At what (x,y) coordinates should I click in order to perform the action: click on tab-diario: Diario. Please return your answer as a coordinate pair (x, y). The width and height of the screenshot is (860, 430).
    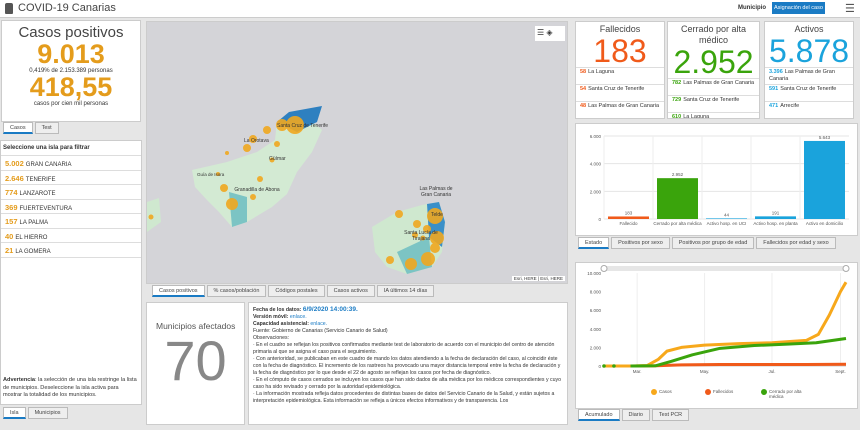
    Looking at the image, I should click on (635, 415).